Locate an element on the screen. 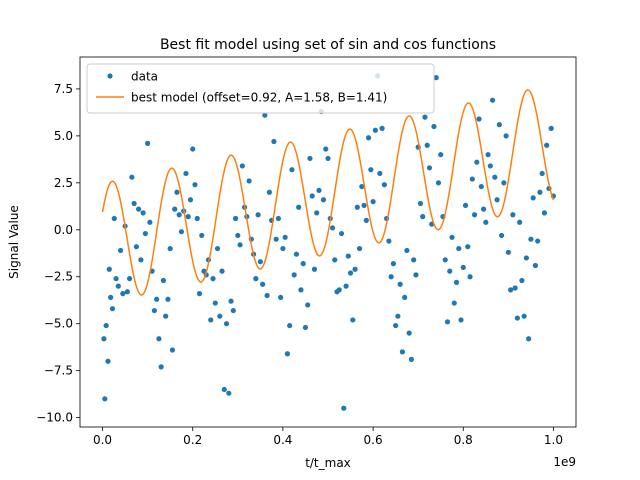 Image resolution: width=640 pixels, height=480 pixels. legend-model-label: best model (offset=0.92, A=1.58, B=1.41) is located at coordinates (259, 98).